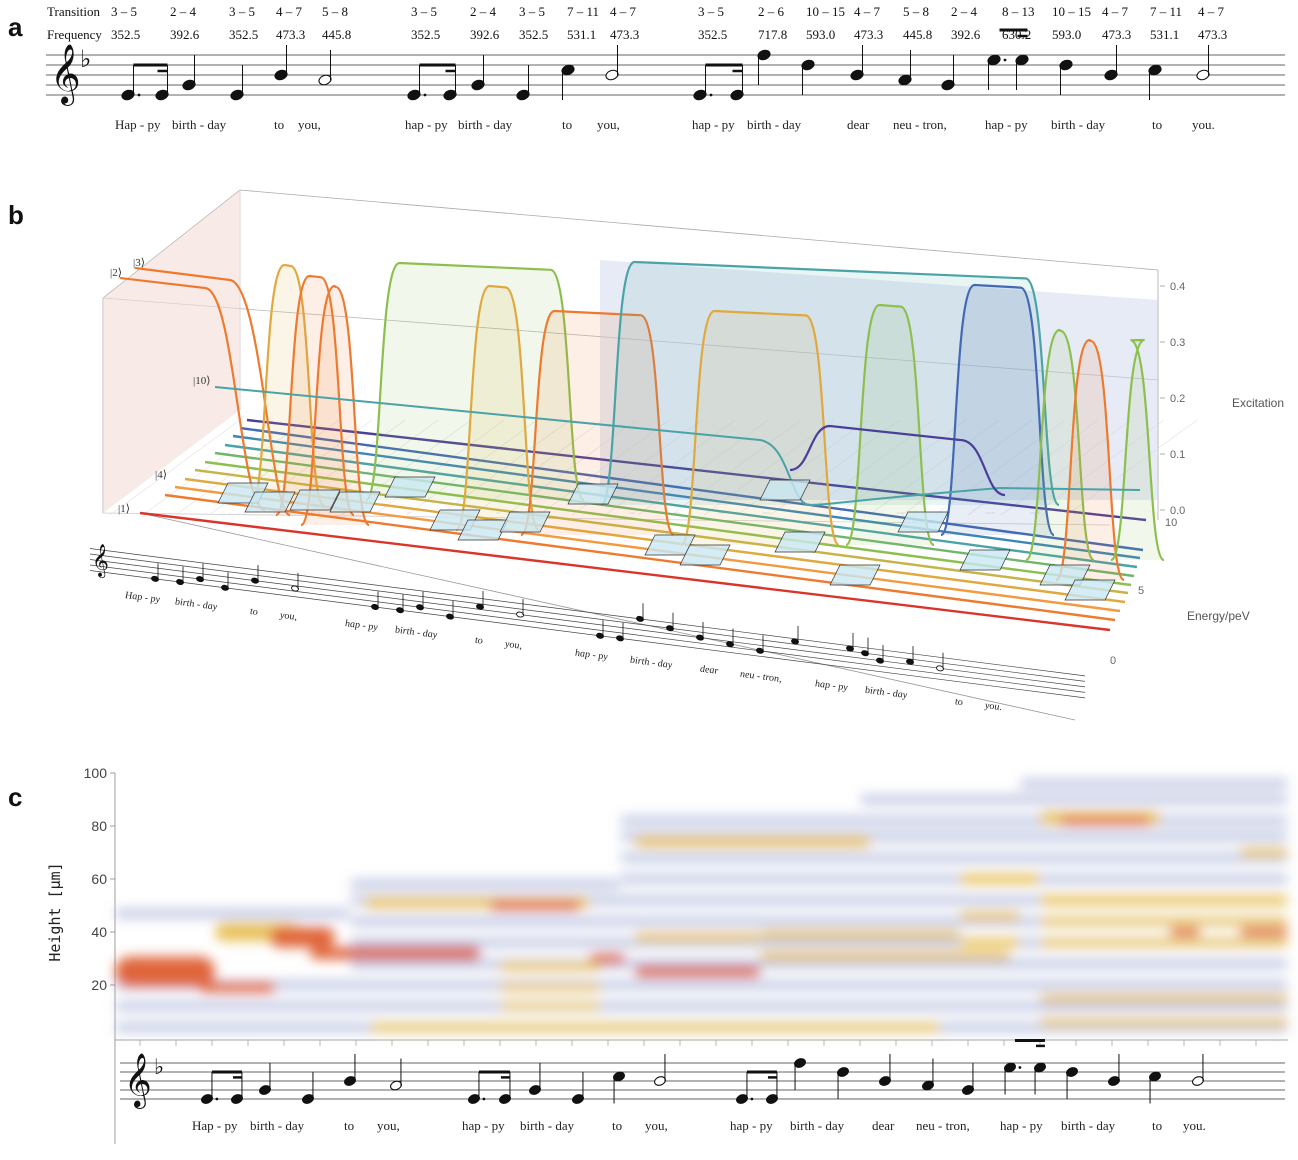  I want to click on transition-cell: 7 – 11, so click(1166, 11).